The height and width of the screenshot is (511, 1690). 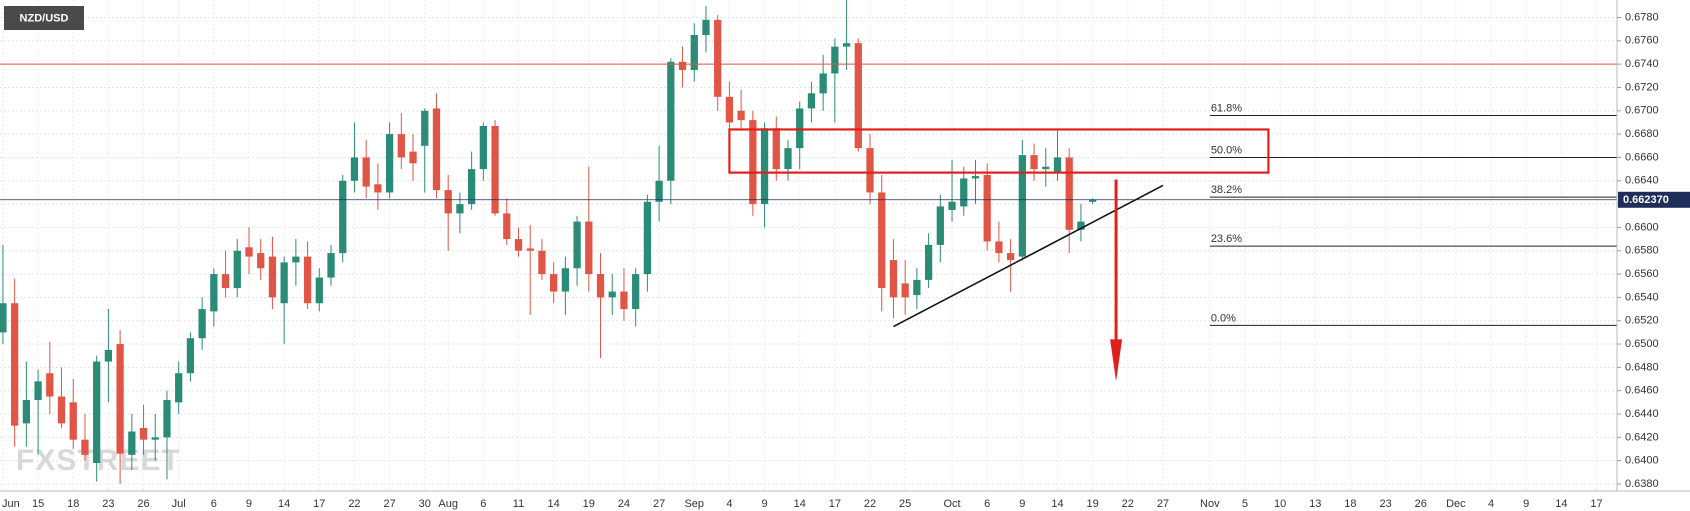 I want to click on x-tick-label: 19, so click(x=589, y=504).